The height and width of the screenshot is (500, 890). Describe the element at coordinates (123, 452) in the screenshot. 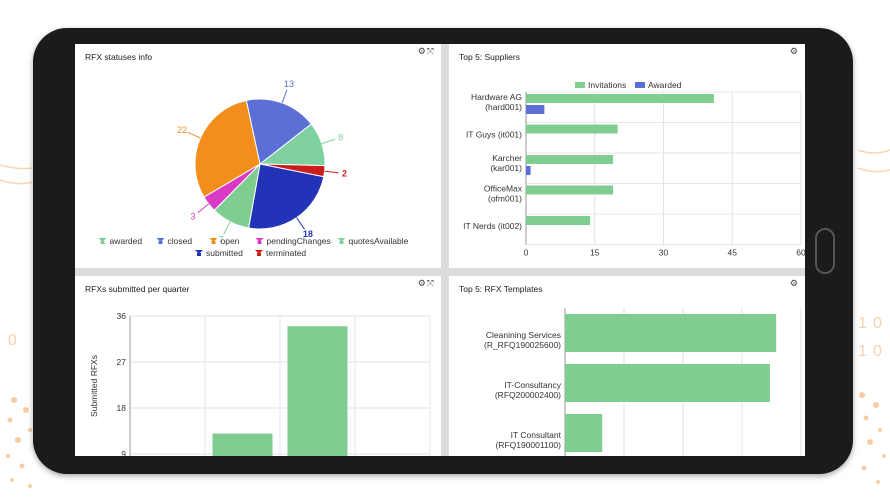

I see `y-tick-label: 9` at that location.